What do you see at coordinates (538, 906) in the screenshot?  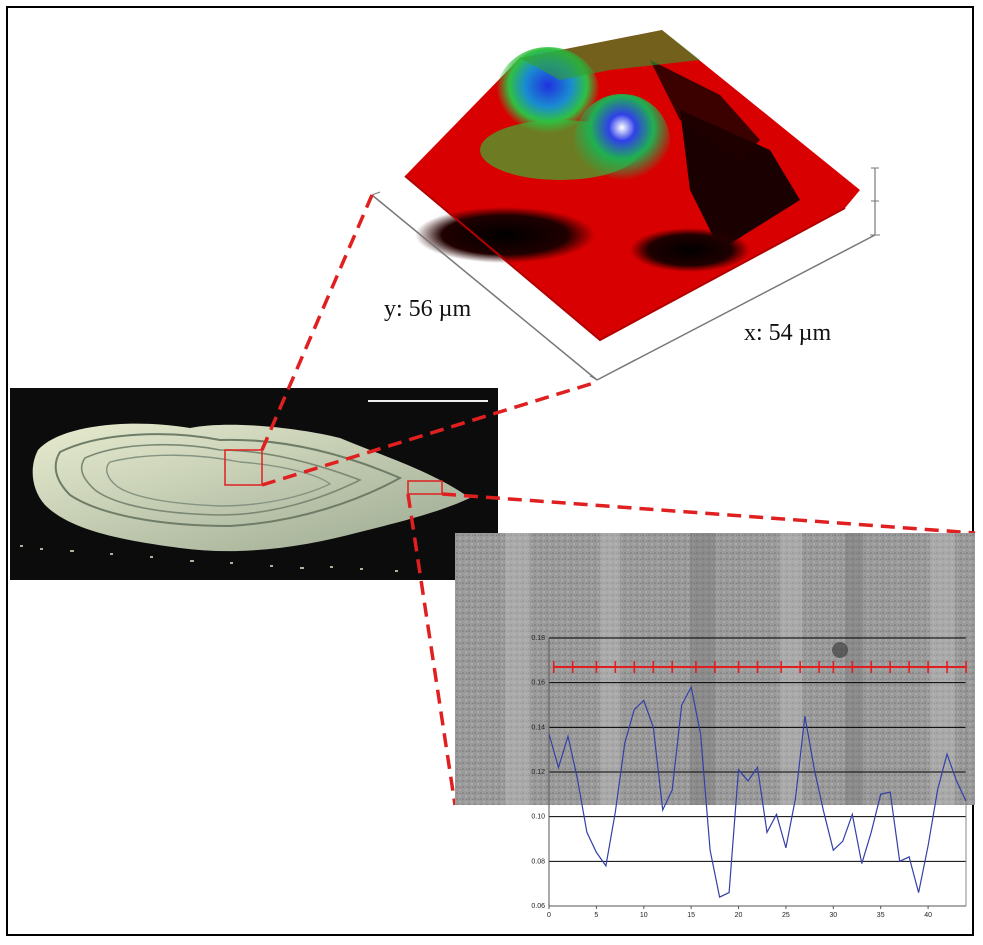 I see `y-tick-label: 0.06` at bounding box center [538, 906].